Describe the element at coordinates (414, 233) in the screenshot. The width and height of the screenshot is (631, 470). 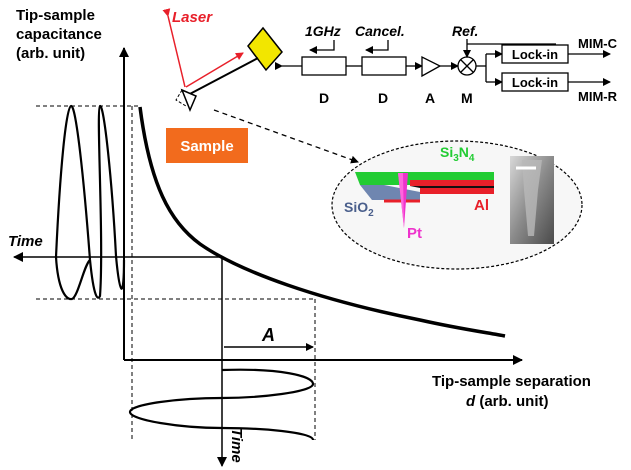
I see `svg-text: Pt` at that location.